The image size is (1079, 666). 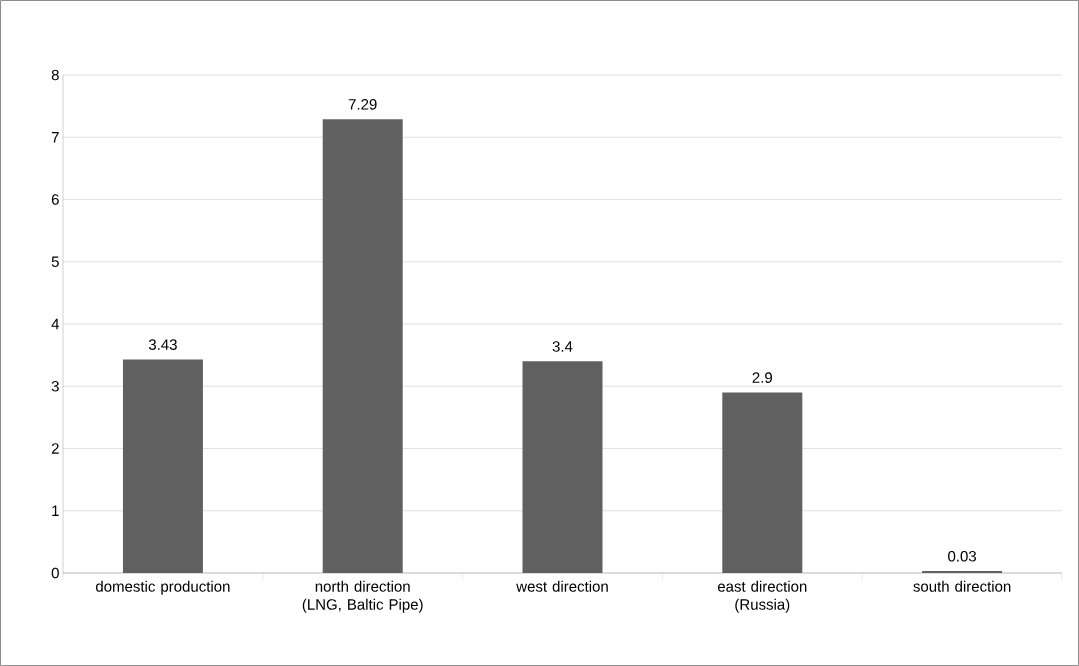 I want to click on y-tick-label: 4, so click(x=55, y=324).